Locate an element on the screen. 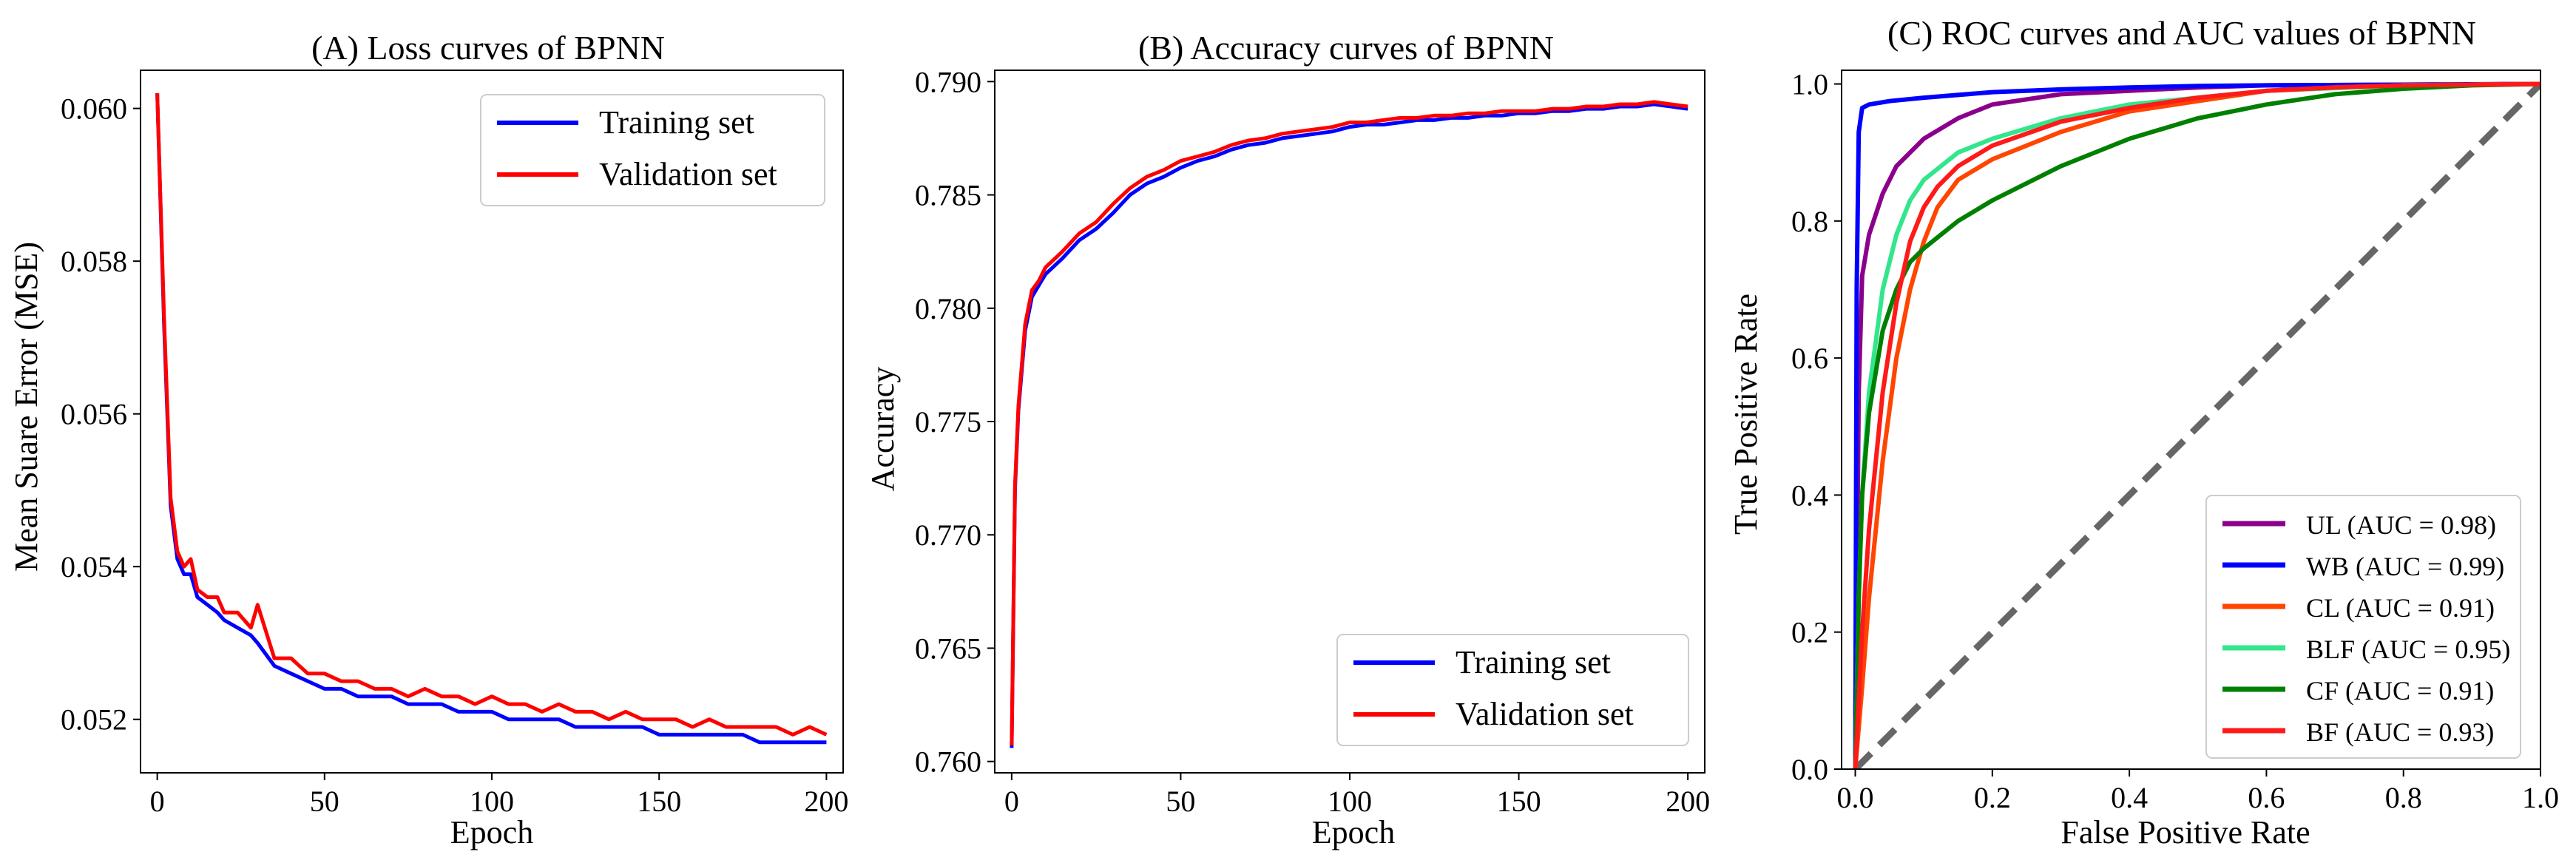  chart-c-legend-label-1: WB (AUC = 0.99) is located at coordinates (2405, 566).